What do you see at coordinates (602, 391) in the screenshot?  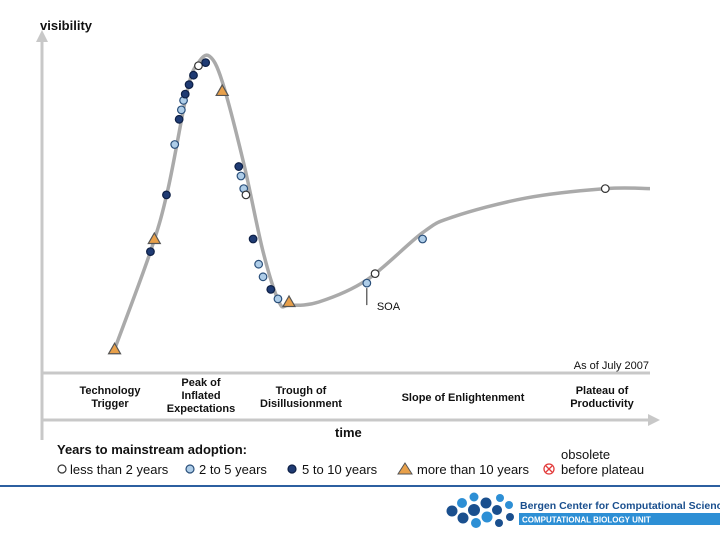 I see `phase-plateau-line1: Plateau of` at bounding box center [602, 391].